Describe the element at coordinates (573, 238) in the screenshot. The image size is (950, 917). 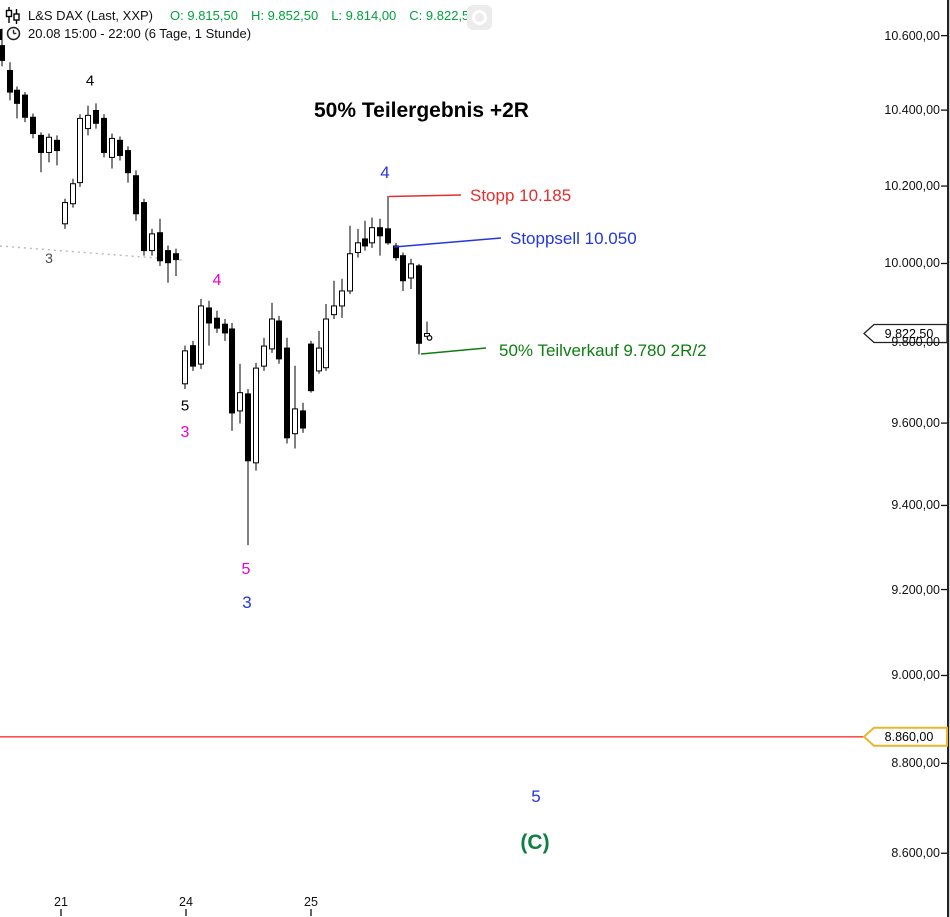
I see `stoppsell-annotation: Stoppsell 10.050` at that location.